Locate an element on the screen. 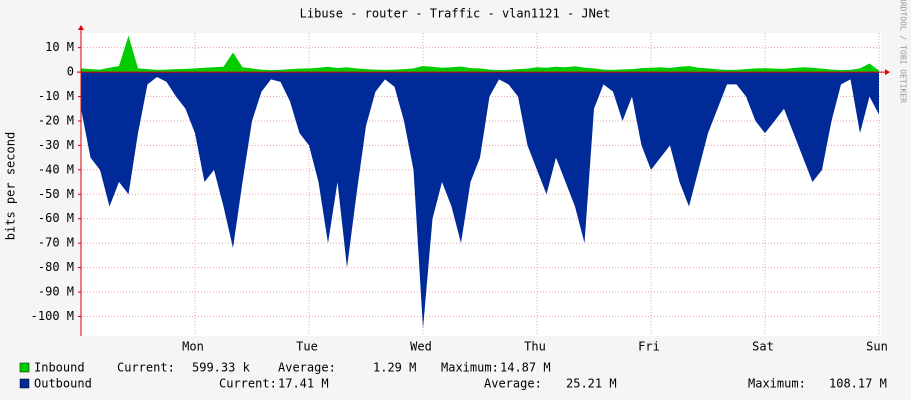 Image resolution: width=911 pixels, height=400 pixels. x-tick-label: Sat is located at coordinates (763, 347).